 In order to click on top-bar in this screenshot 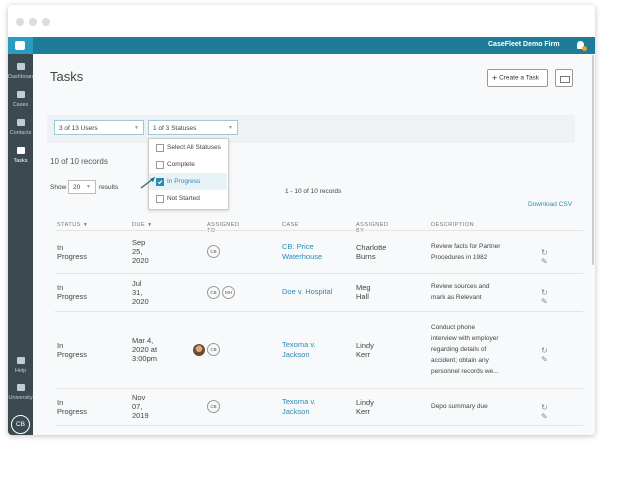, I will do `click(301, 45)`.